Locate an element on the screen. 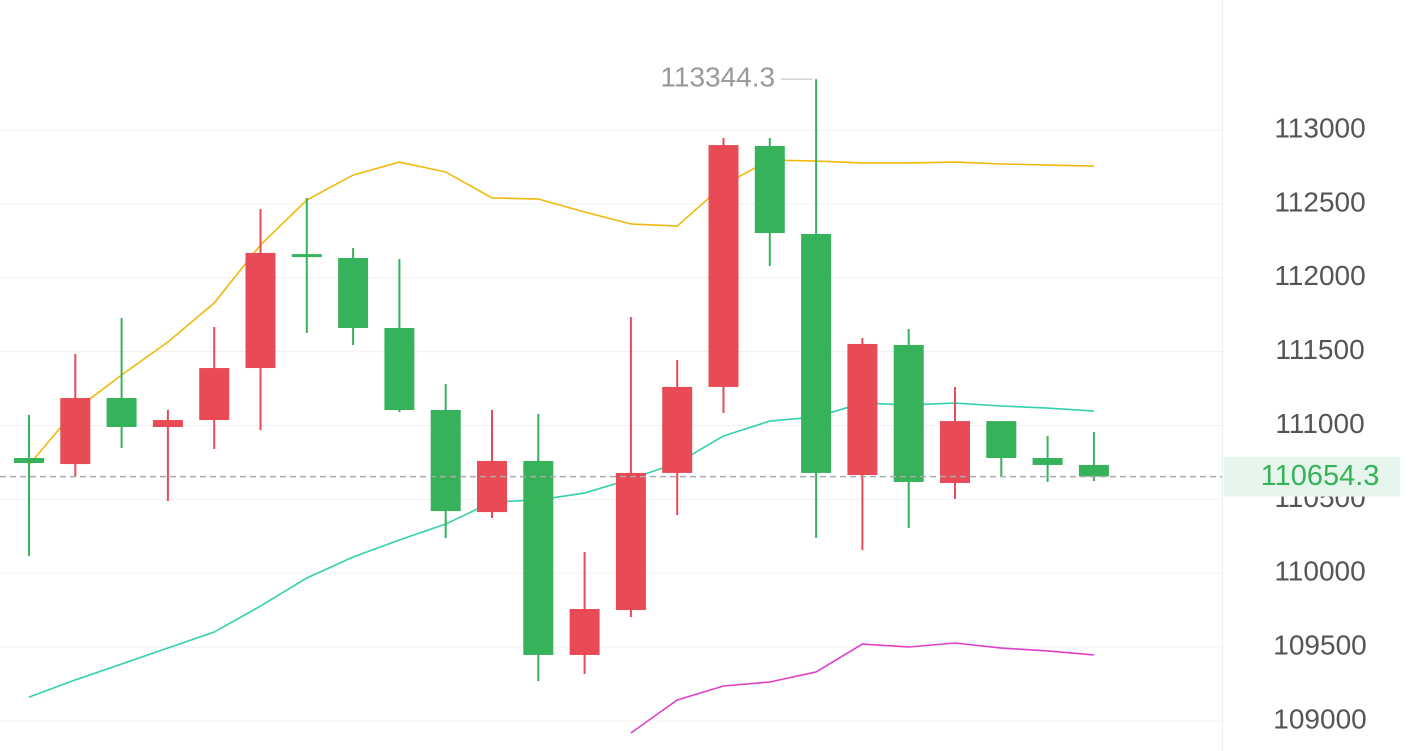  y-tick-label: 112000 is located at coordinates (1319, 275).